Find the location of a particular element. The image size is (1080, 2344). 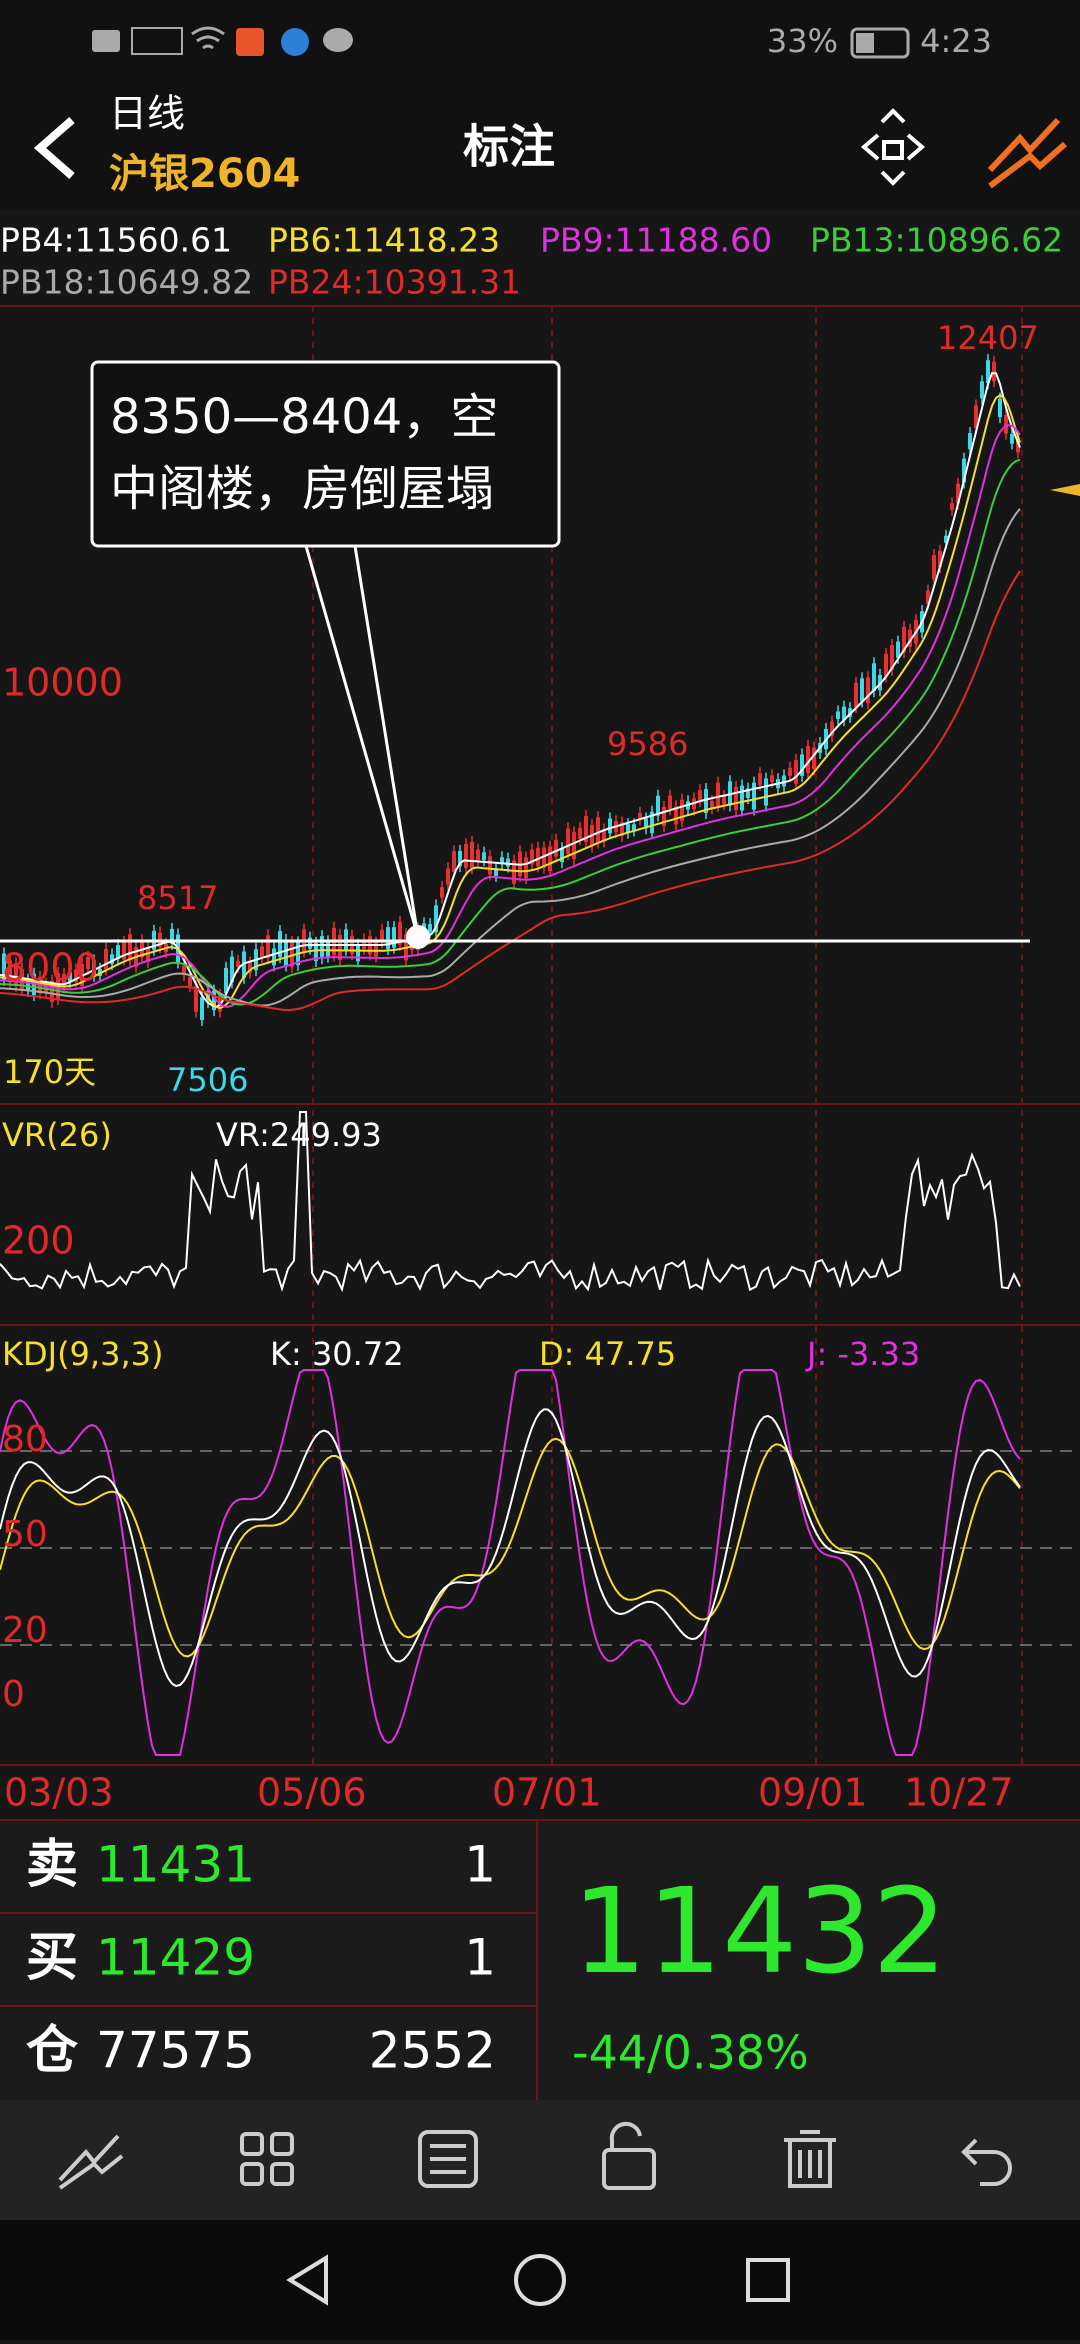

last-price: 11432 is located at coordinates (759, 1931).